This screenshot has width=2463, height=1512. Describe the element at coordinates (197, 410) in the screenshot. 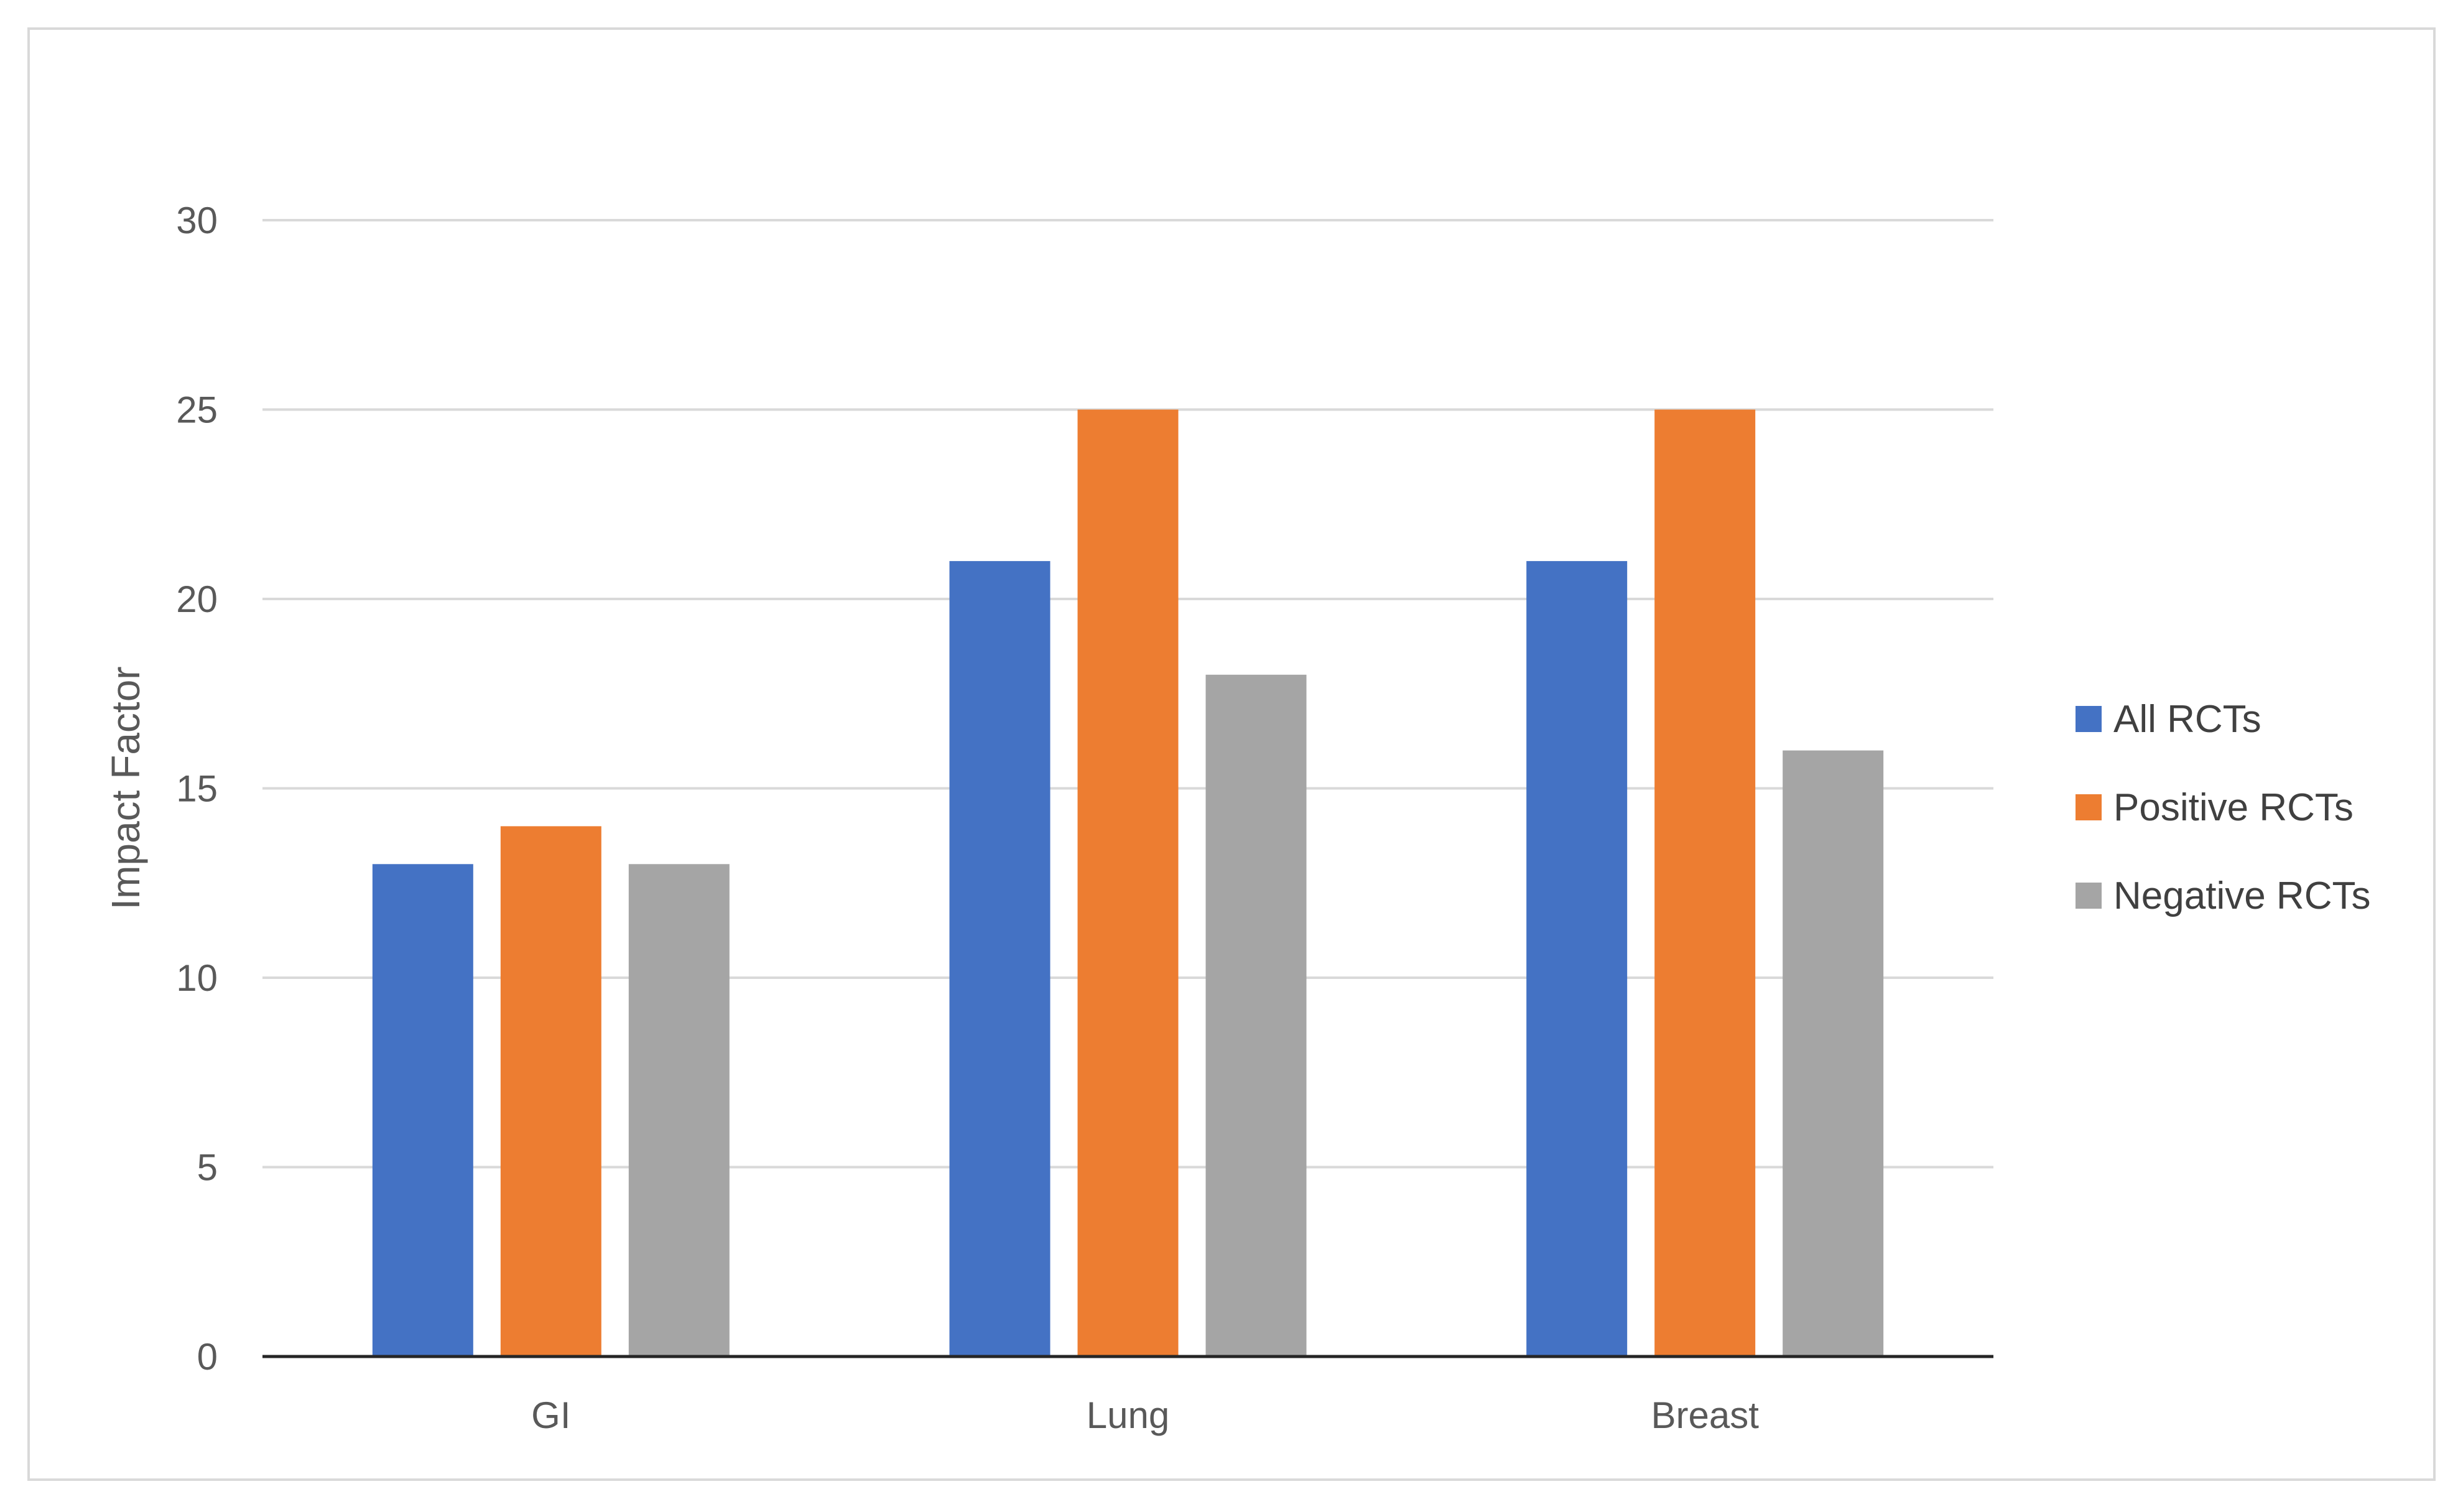

I see `y-tick-label: 25` at that location.